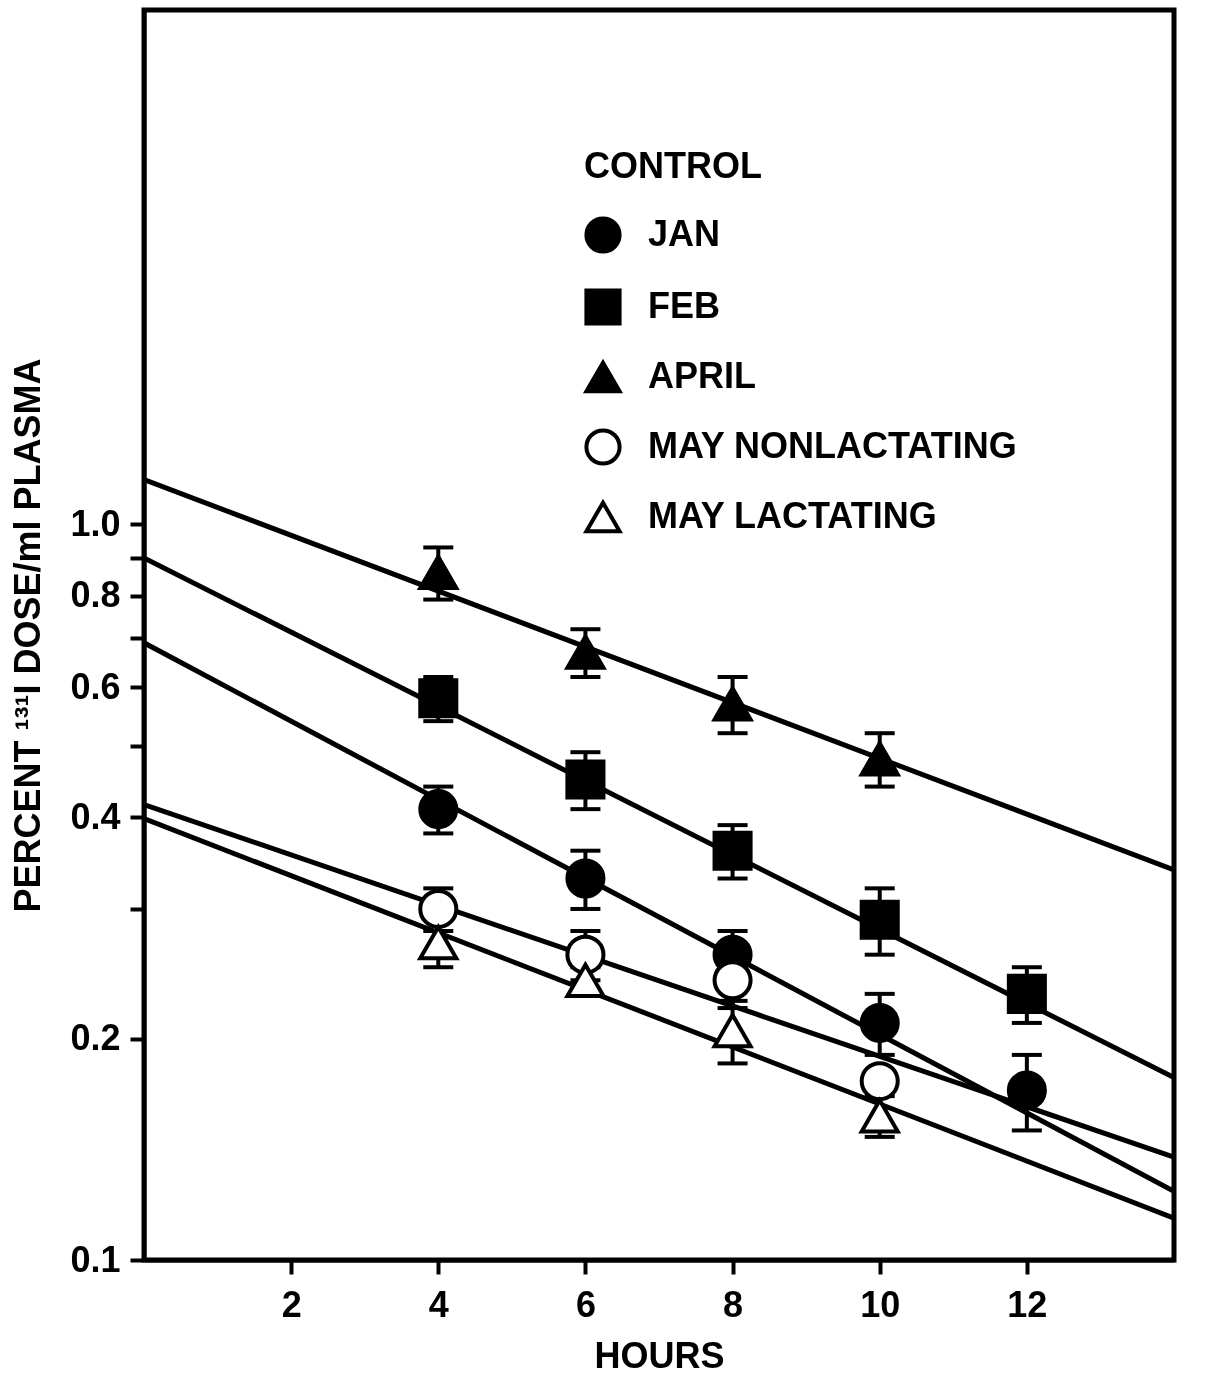 This screenshot has height=1400, width=1229. Describe the element at coordinates (95, 1259) in the screenshot. I see `y-tick-label: 0.1` at that location.